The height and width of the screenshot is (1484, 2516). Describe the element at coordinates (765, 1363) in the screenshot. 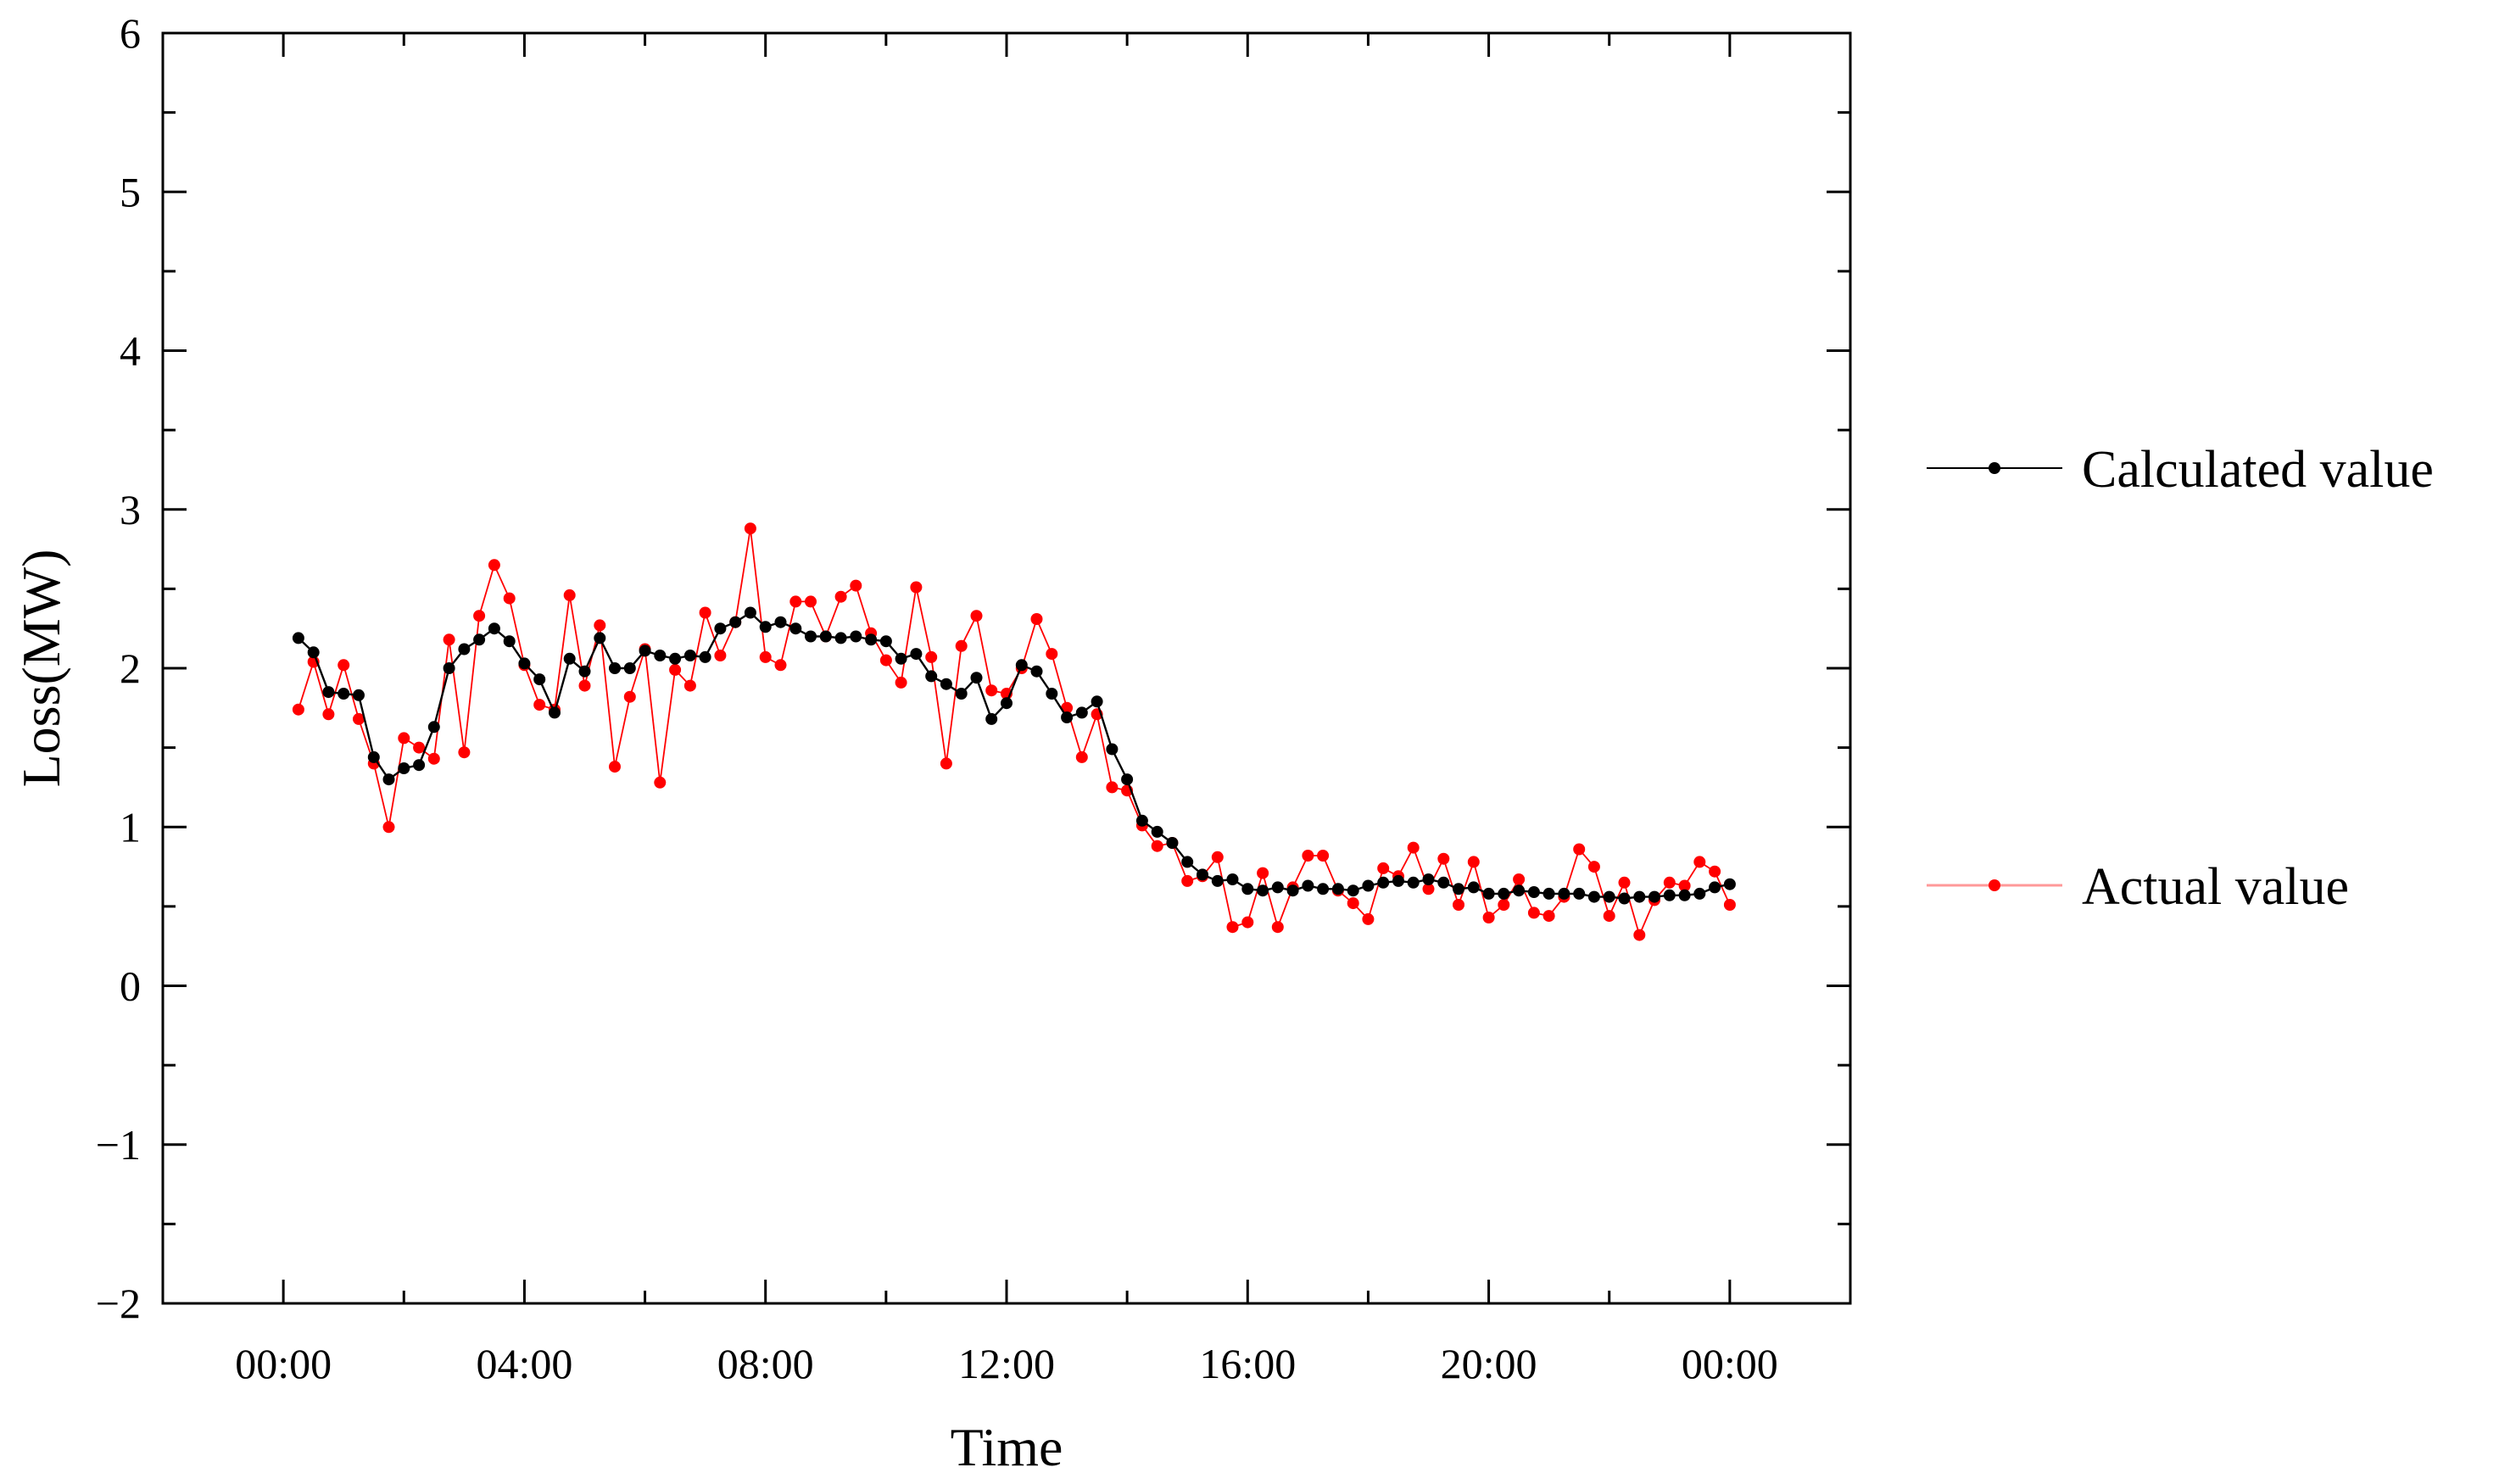

I see `x-tick-label: 08:00` at that location.